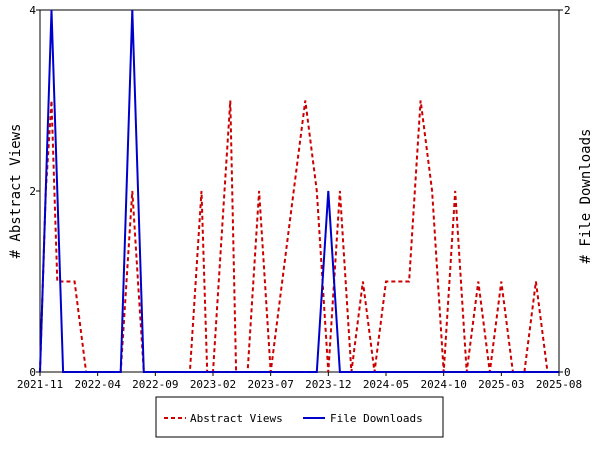  What do you see at coordinates (16, 191) in the screenshot?
I see `y-left-axis-title: # Abstract Views` at bounding box center [16, 191].